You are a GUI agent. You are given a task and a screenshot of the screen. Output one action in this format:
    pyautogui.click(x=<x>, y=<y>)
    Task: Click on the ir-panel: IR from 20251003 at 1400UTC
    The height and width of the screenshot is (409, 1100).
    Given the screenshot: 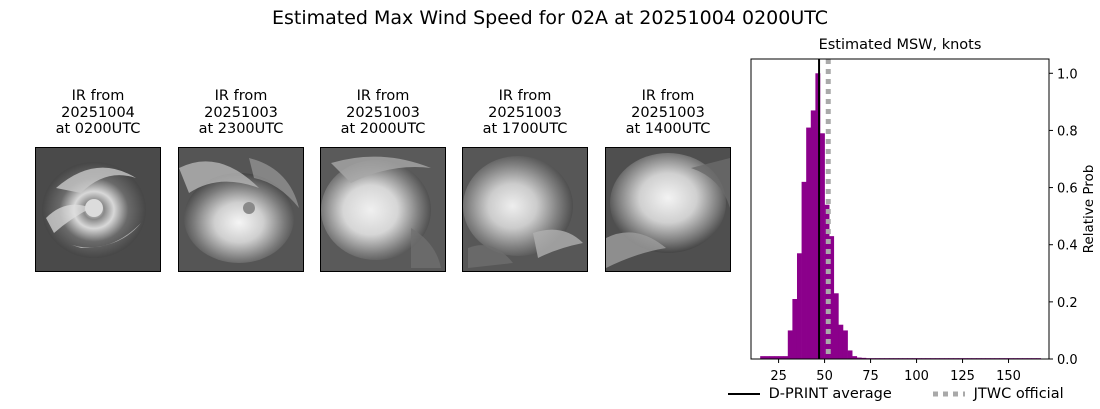 What is the action you would take?
    pyautogui.click(x=668, y=180)
    